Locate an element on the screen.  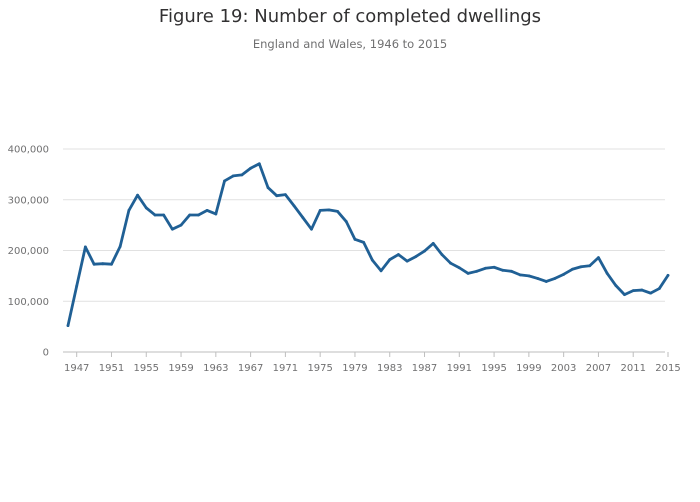
x-tick-label: 2003 is located at coordinates (563, 368).